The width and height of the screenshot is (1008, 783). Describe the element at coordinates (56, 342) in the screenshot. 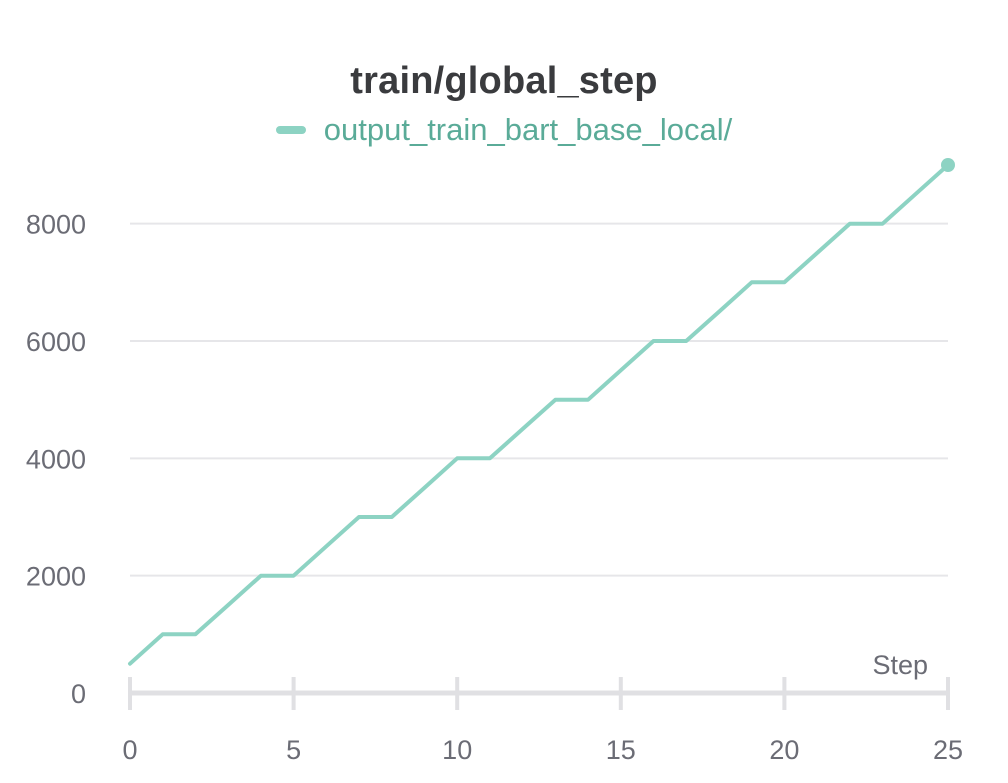

I see `y-tick-label: 6000` at that location.